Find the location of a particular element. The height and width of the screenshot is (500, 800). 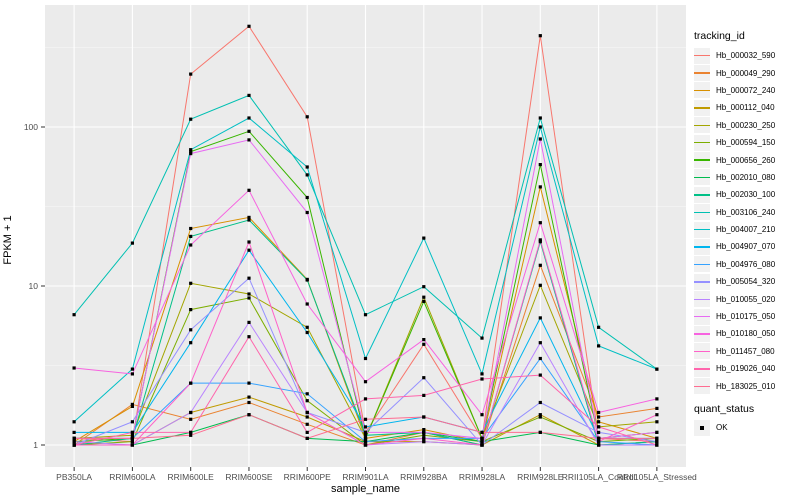

legend-item-label: Hb_019026_040 is located at coordinates (746, 369).